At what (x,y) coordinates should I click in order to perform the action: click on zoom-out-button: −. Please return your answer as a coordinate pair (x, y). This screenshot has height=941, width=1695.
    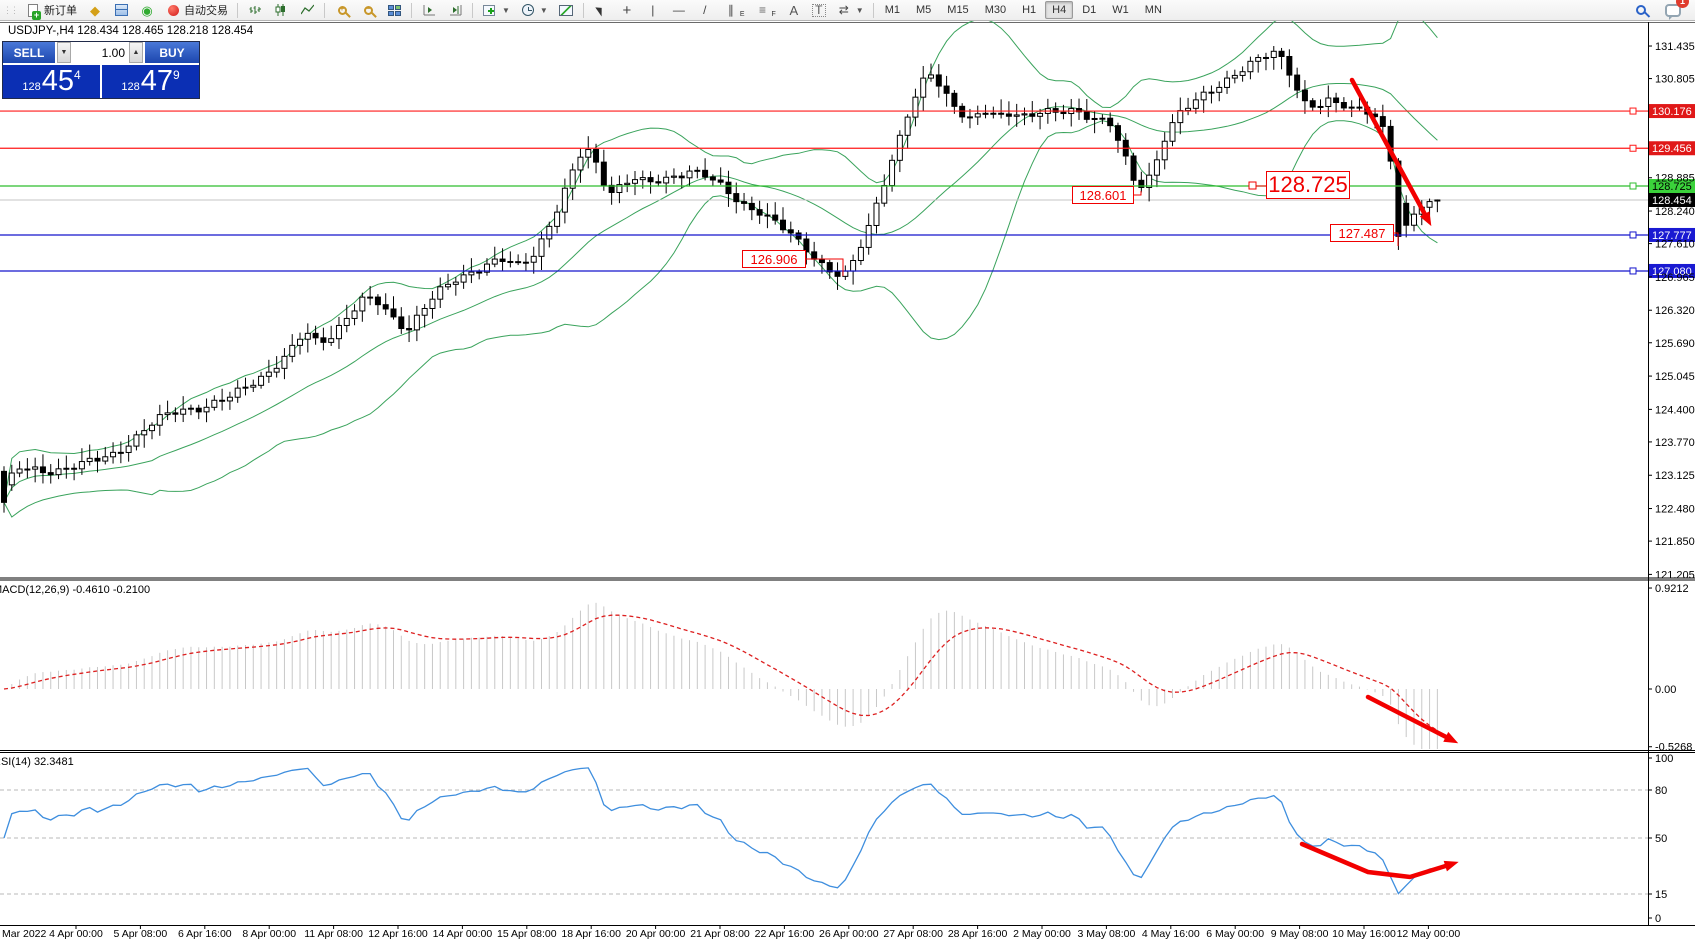
    Looking at the image, I should click on (368, 10).